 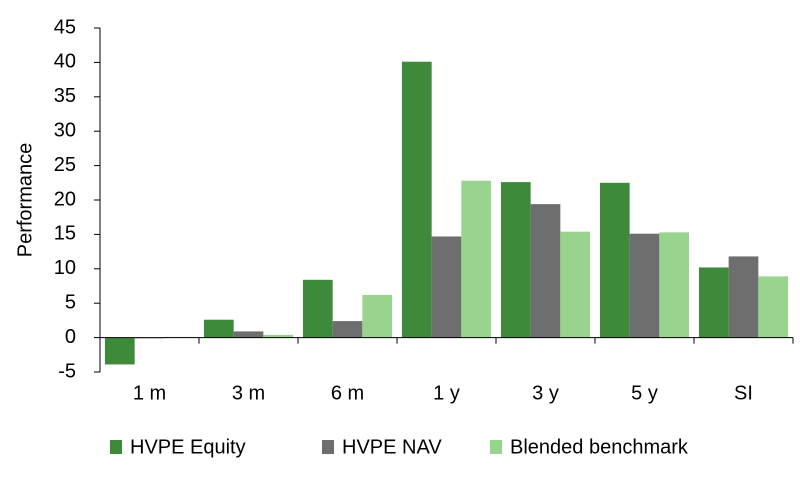 What do you see at coordinates (545, 393) in the screenshot?
I see `x-tick-label: 3 y` at bounding box center [545, 393].